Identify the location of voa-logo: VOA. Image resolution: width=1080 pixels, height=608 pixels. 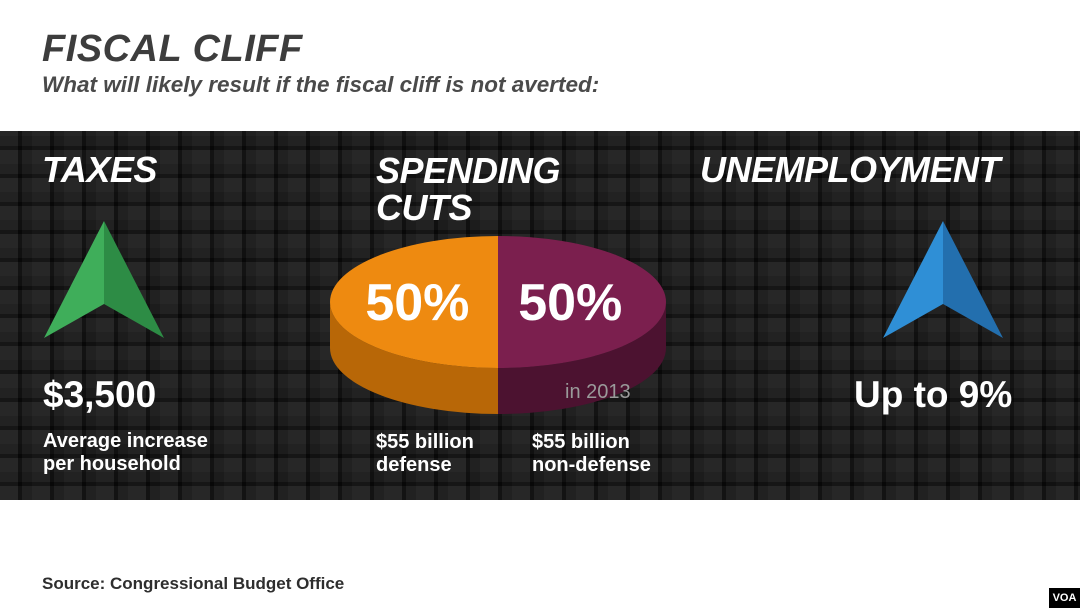
(1064, 598).